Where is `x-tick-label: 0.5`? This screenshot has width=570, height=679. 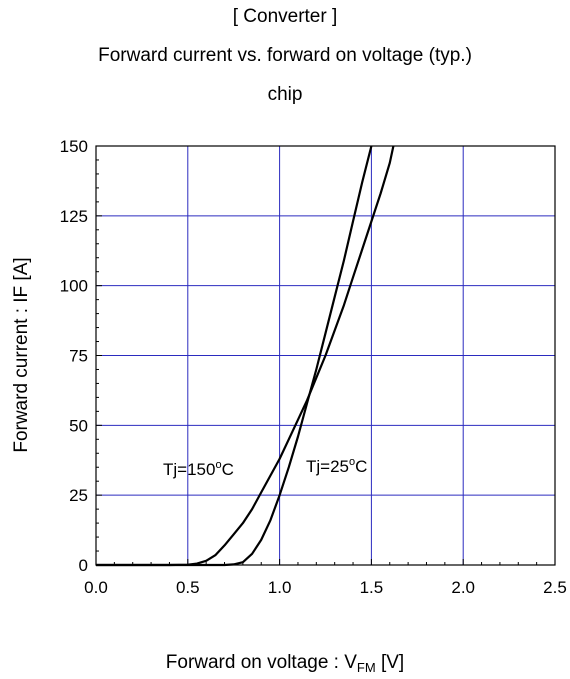 x-tick-label: 0.5 is located at coordinates (188, 587).